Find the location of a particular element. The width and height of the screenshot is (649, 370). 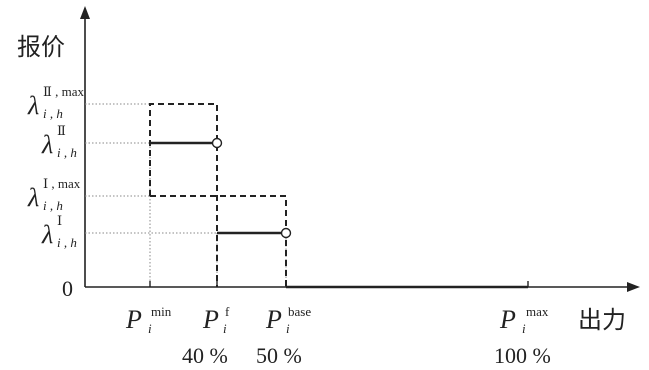

x-tick-percent: 100 % is located at coordinates (522, 355).